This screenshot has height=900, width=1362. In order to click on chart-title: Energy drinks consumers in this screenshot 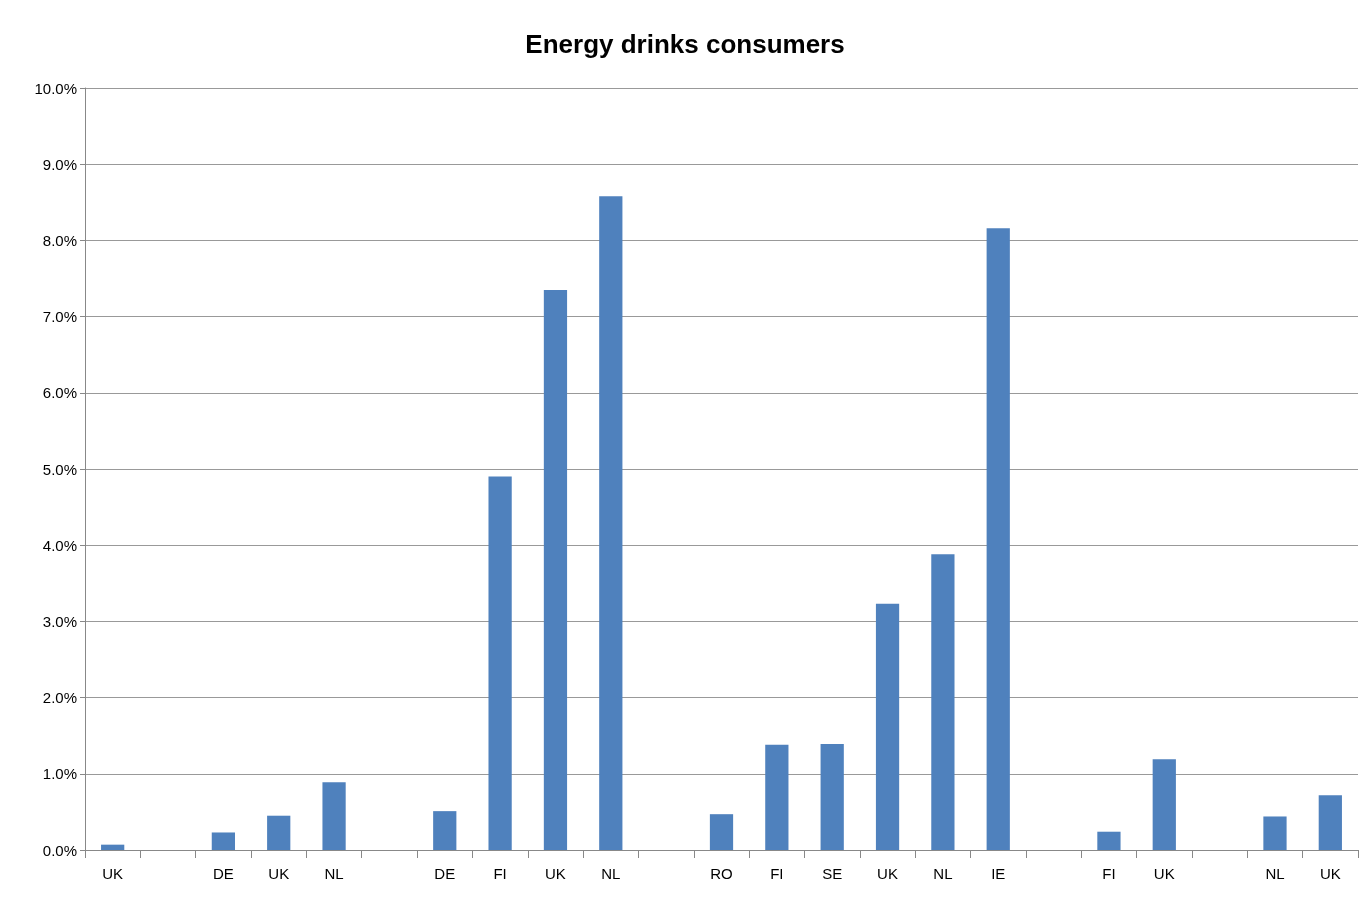, I will do `click(685, 44)`.